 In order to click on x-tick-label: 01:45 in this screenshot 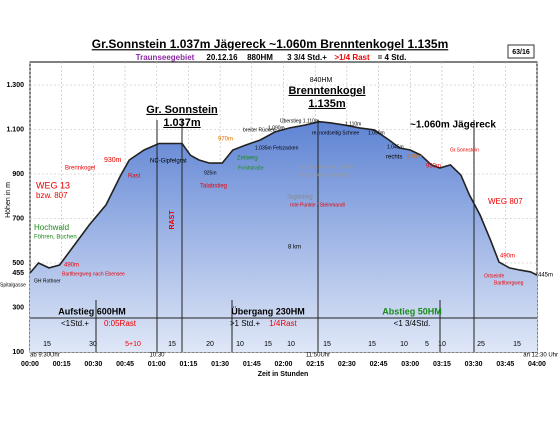, I will do `click(252, 364)`.